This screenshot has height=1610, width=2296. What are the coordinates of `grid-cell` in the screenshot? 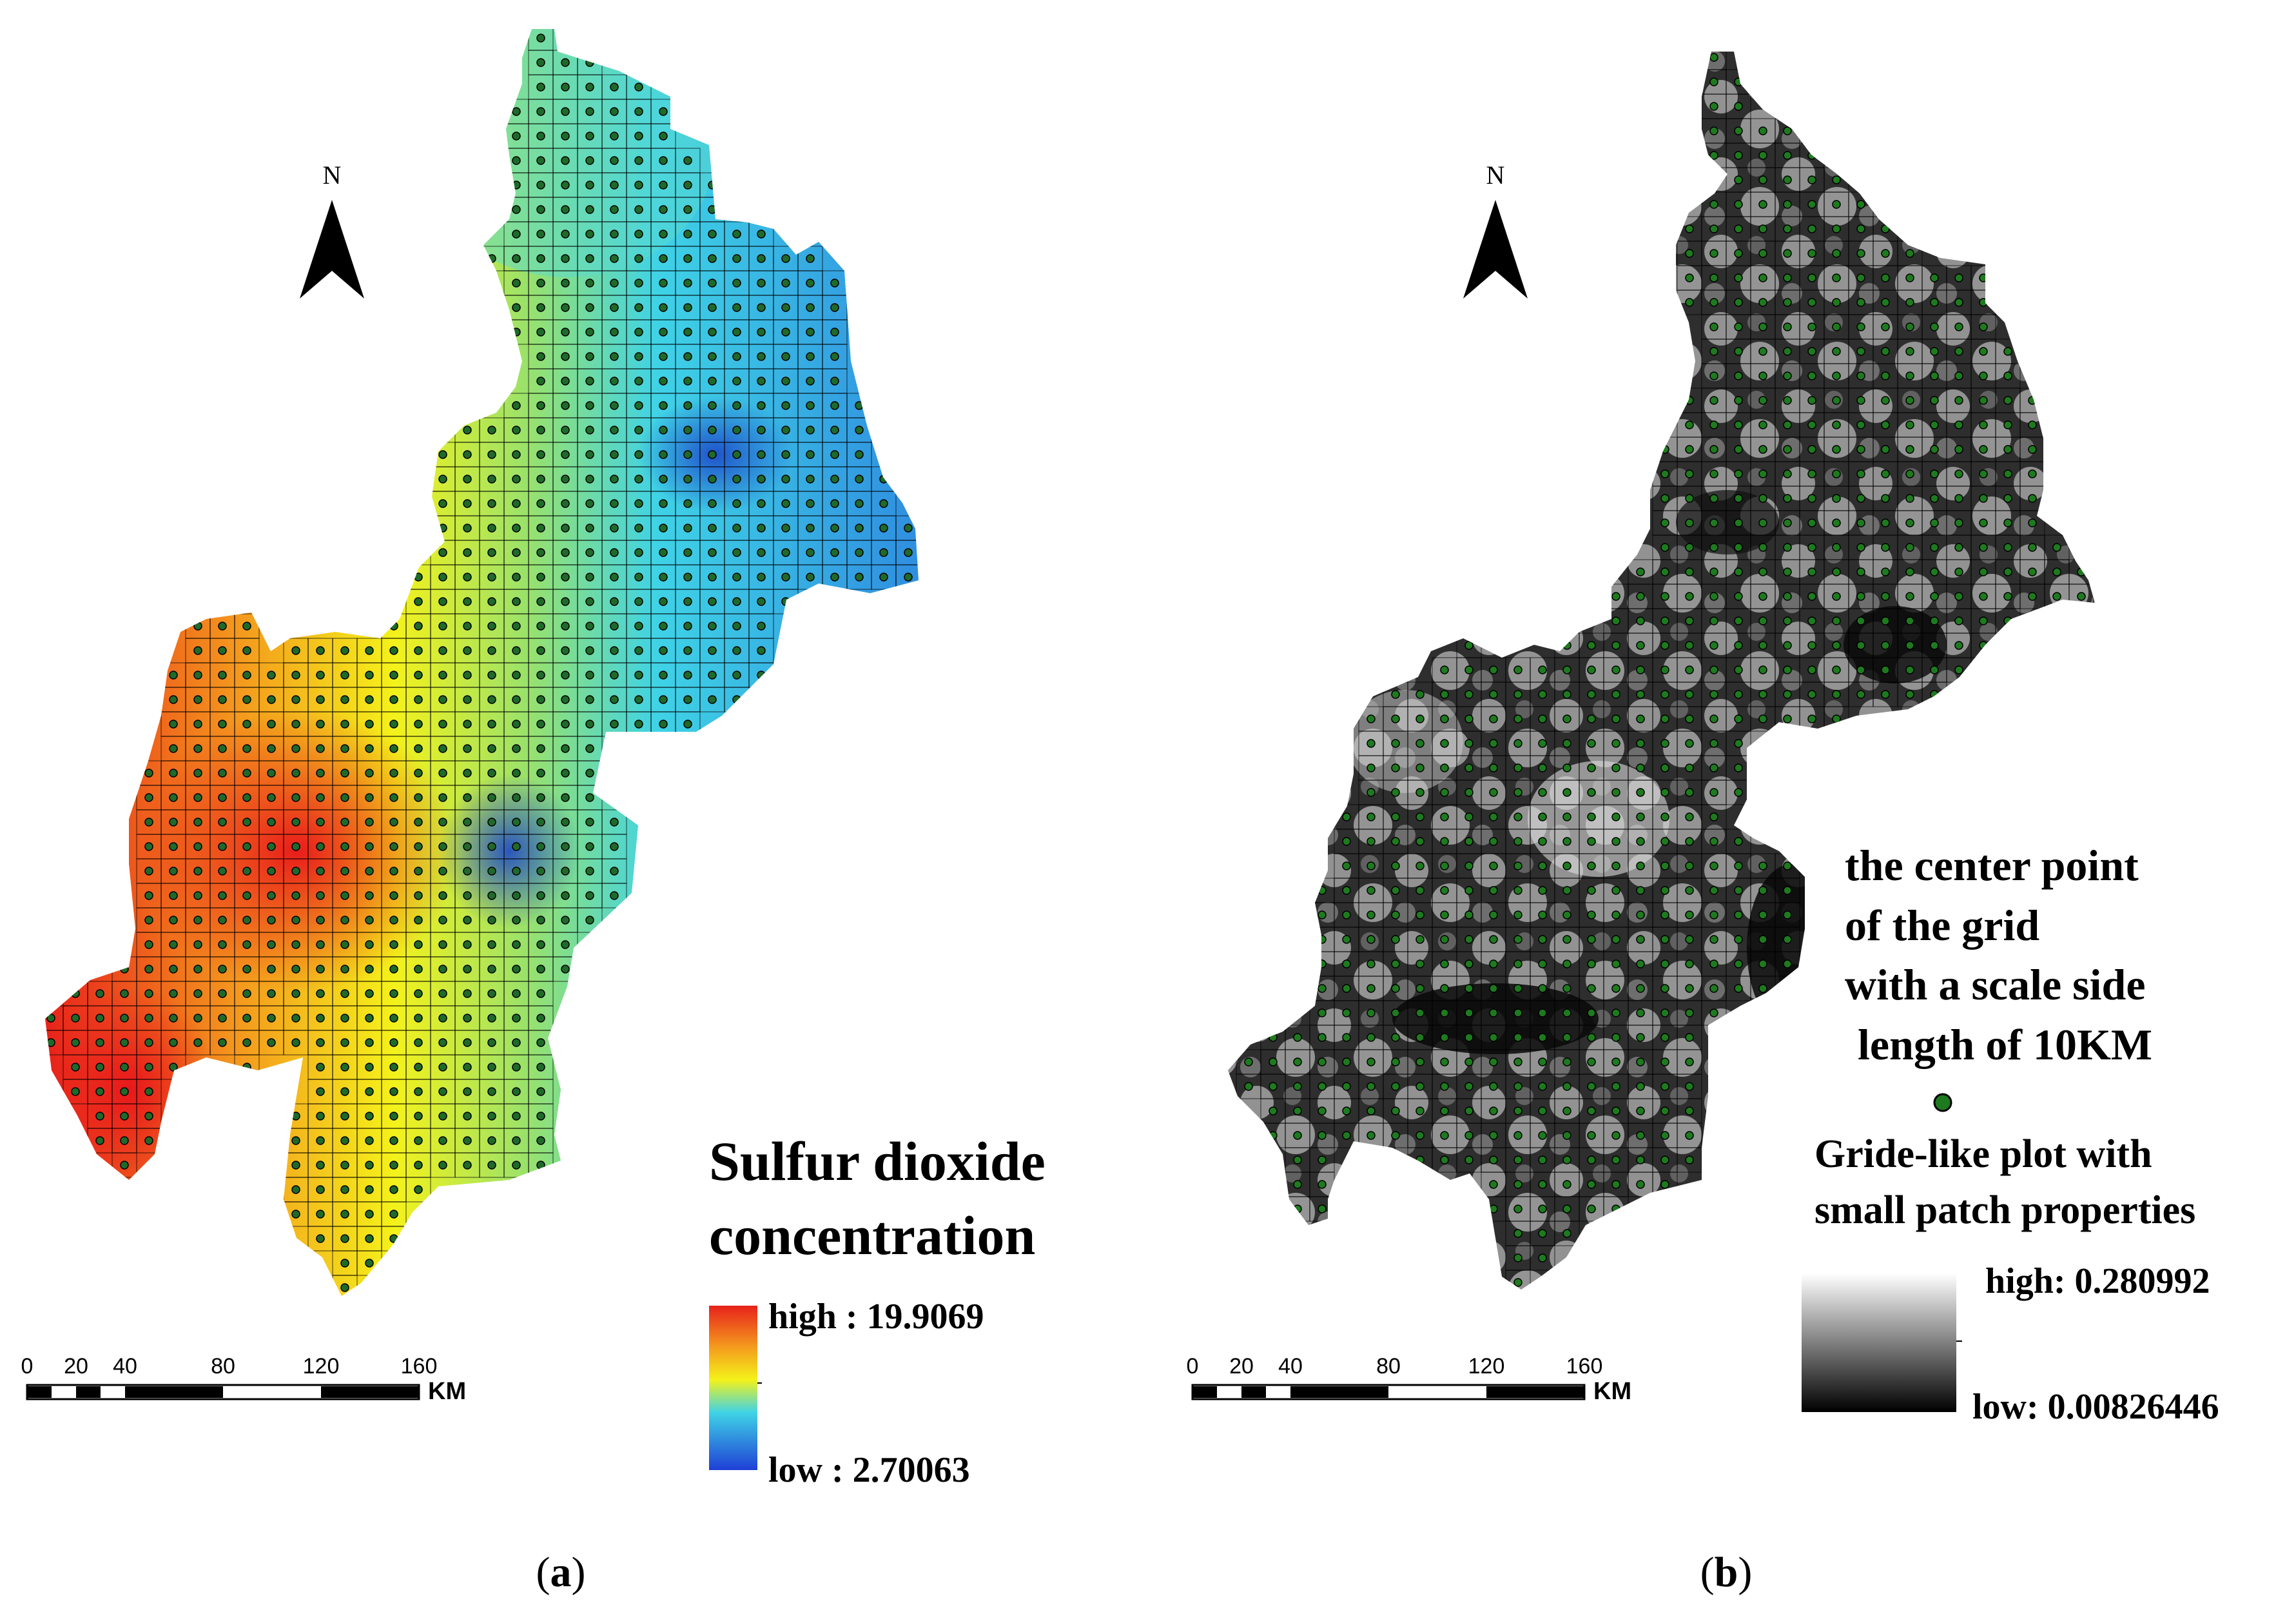 It's located at (1542, 1258).